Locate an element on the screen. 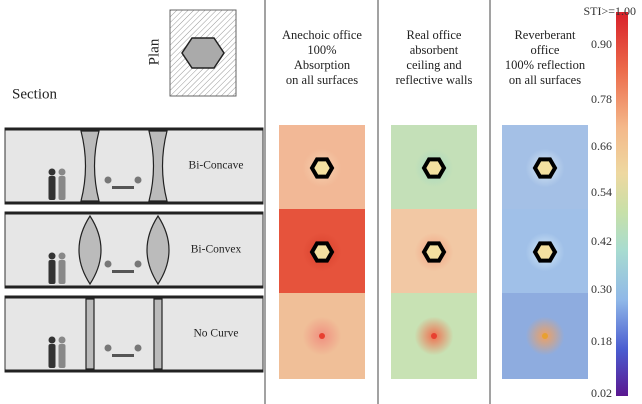 Image resolution: width=642 pixels, height=404 pixels. colorbar-tick: 0.02 is located at coordinates (601, 393).